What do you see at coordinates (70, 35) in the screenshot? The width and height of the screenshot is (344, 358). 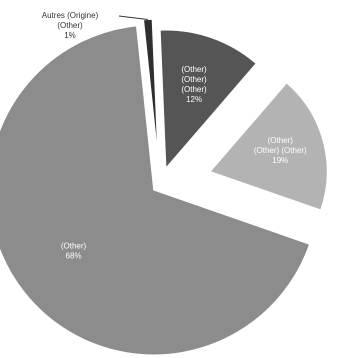 I see `slice-label-line: 1%` at bounding box center [70, 35].